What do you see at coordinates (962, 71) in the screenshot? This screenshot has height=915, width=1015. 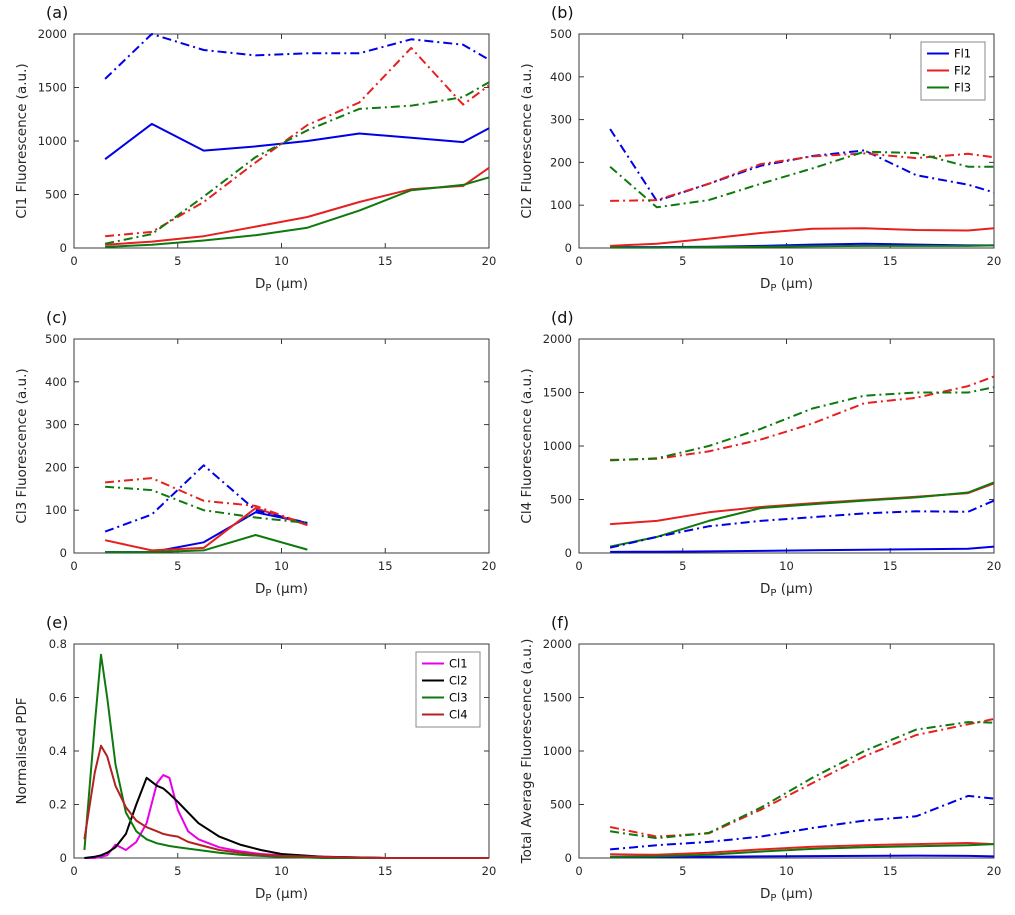 I see `svg-text: Fl2` at bounding box center [962, 71].